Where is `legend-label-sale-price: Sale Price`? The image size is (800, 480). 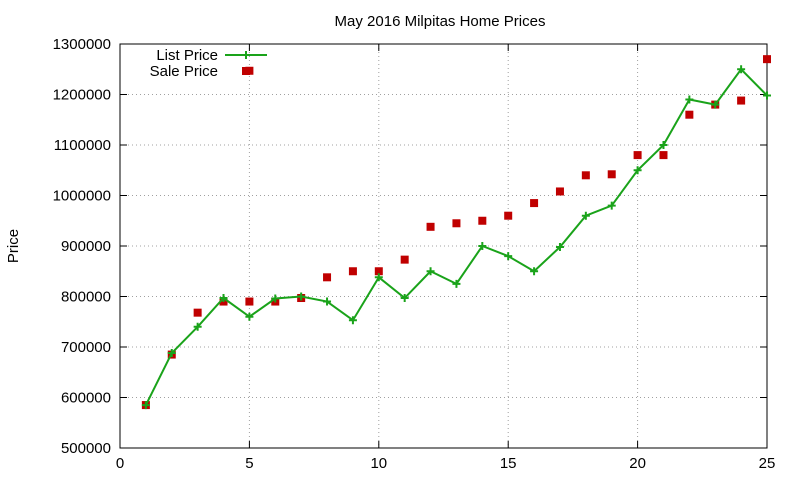
legend-label-sale-price: Sale Price is located at coordinates (184, 71).